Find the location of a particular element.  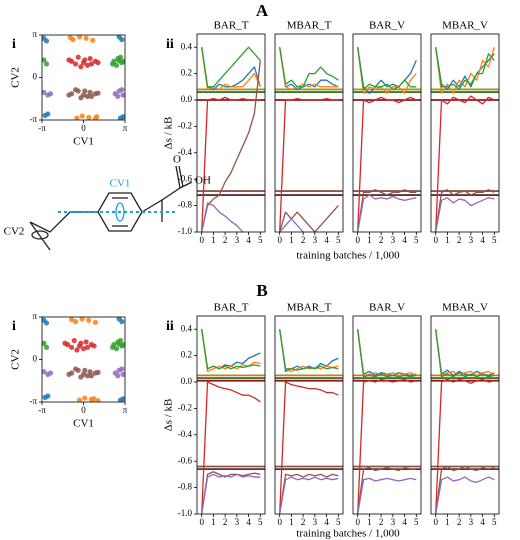

x-tick-label: 3 is located at coordinates (393, 240).